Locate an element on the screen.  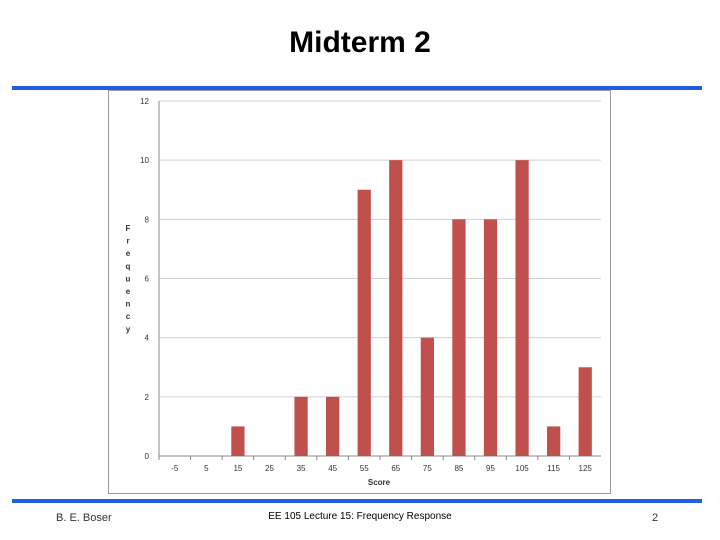
x-tick-label: 75 is located at coordinates (427, 468).